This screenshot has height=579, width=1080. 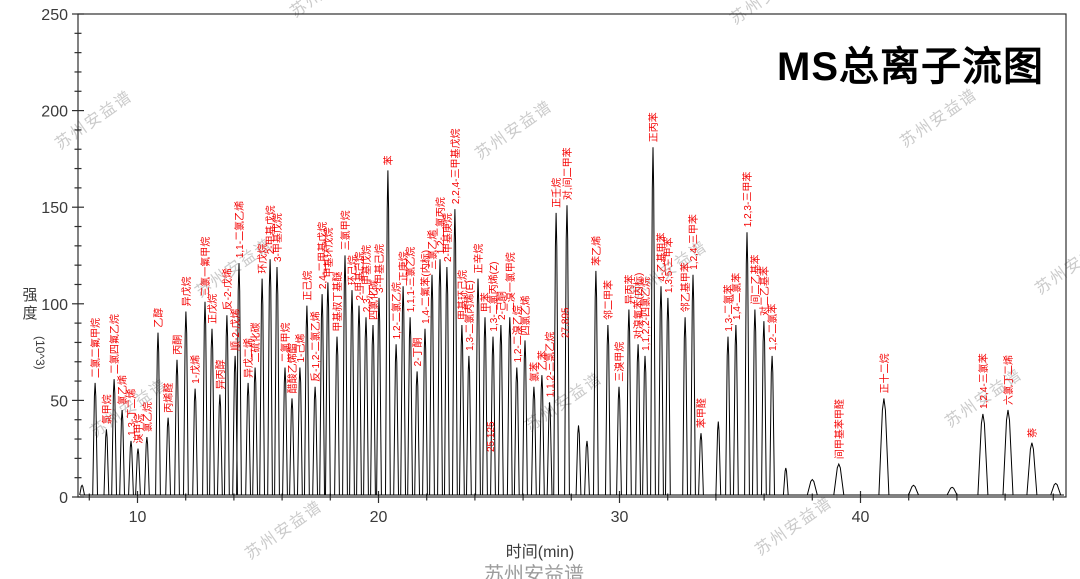 I want to click on peak-label: 苯乙烯, so click(x=596, y=251).